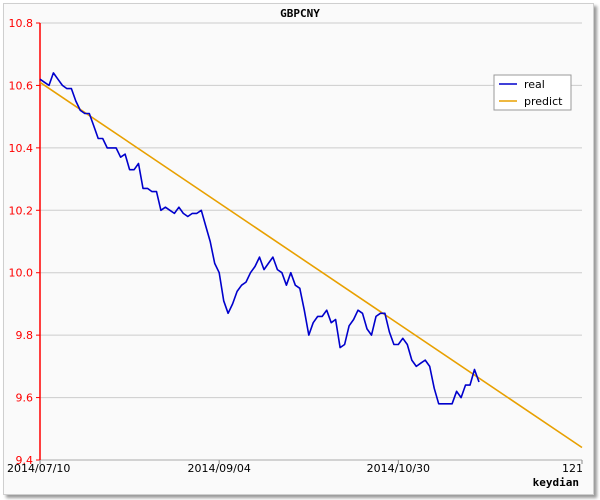 The image size is (600, 500). What do you see at coordinates (21, 273) in the screenshot?
I see `y-tick-label: 10.0` at bounding box center [21, 273].